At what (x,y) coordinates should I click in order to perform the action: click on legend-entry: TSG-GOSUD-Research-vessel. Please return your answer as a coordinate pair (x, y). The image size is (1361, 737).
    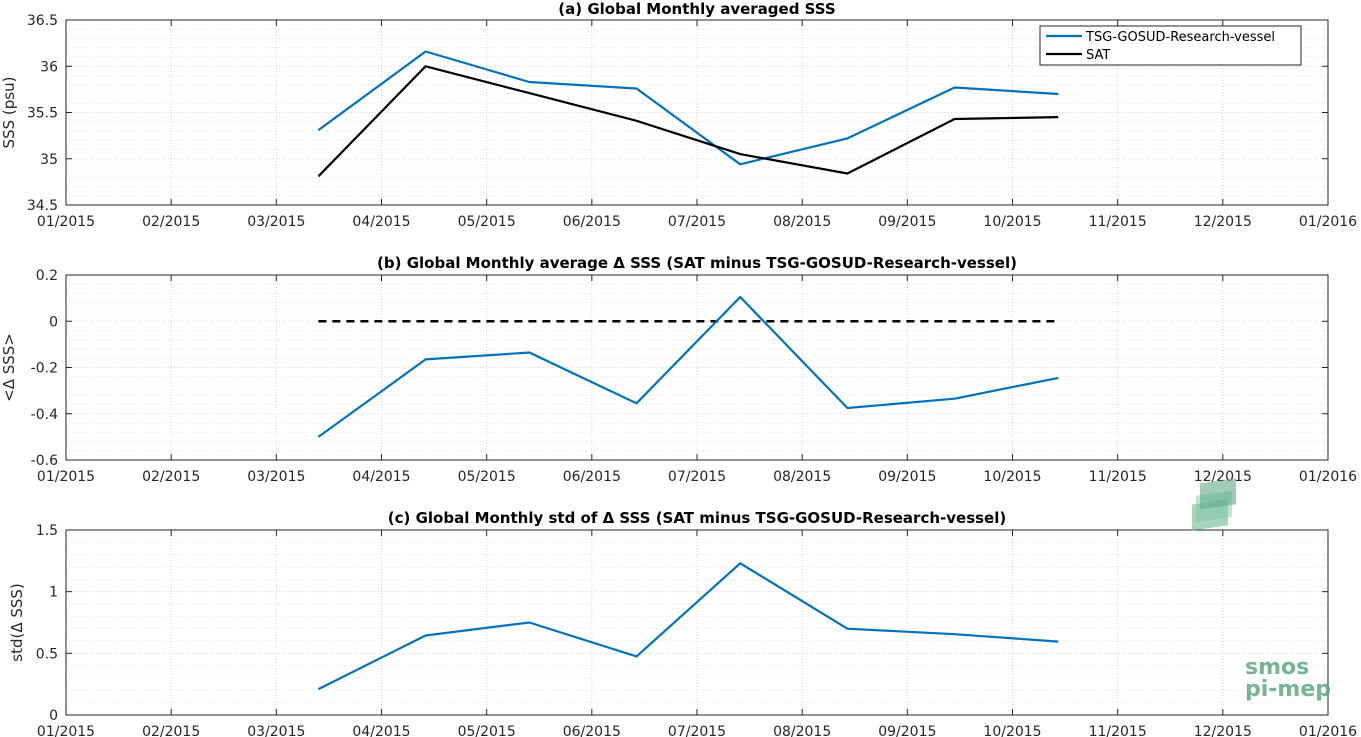
    Looking at the image, I should click on (1180, 37).